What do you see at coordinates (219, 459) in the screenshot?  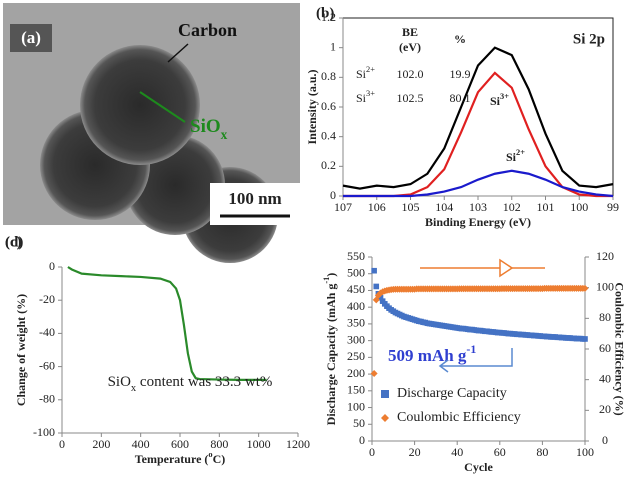 I see `text-part: C)` at bounding box center [219, 459].